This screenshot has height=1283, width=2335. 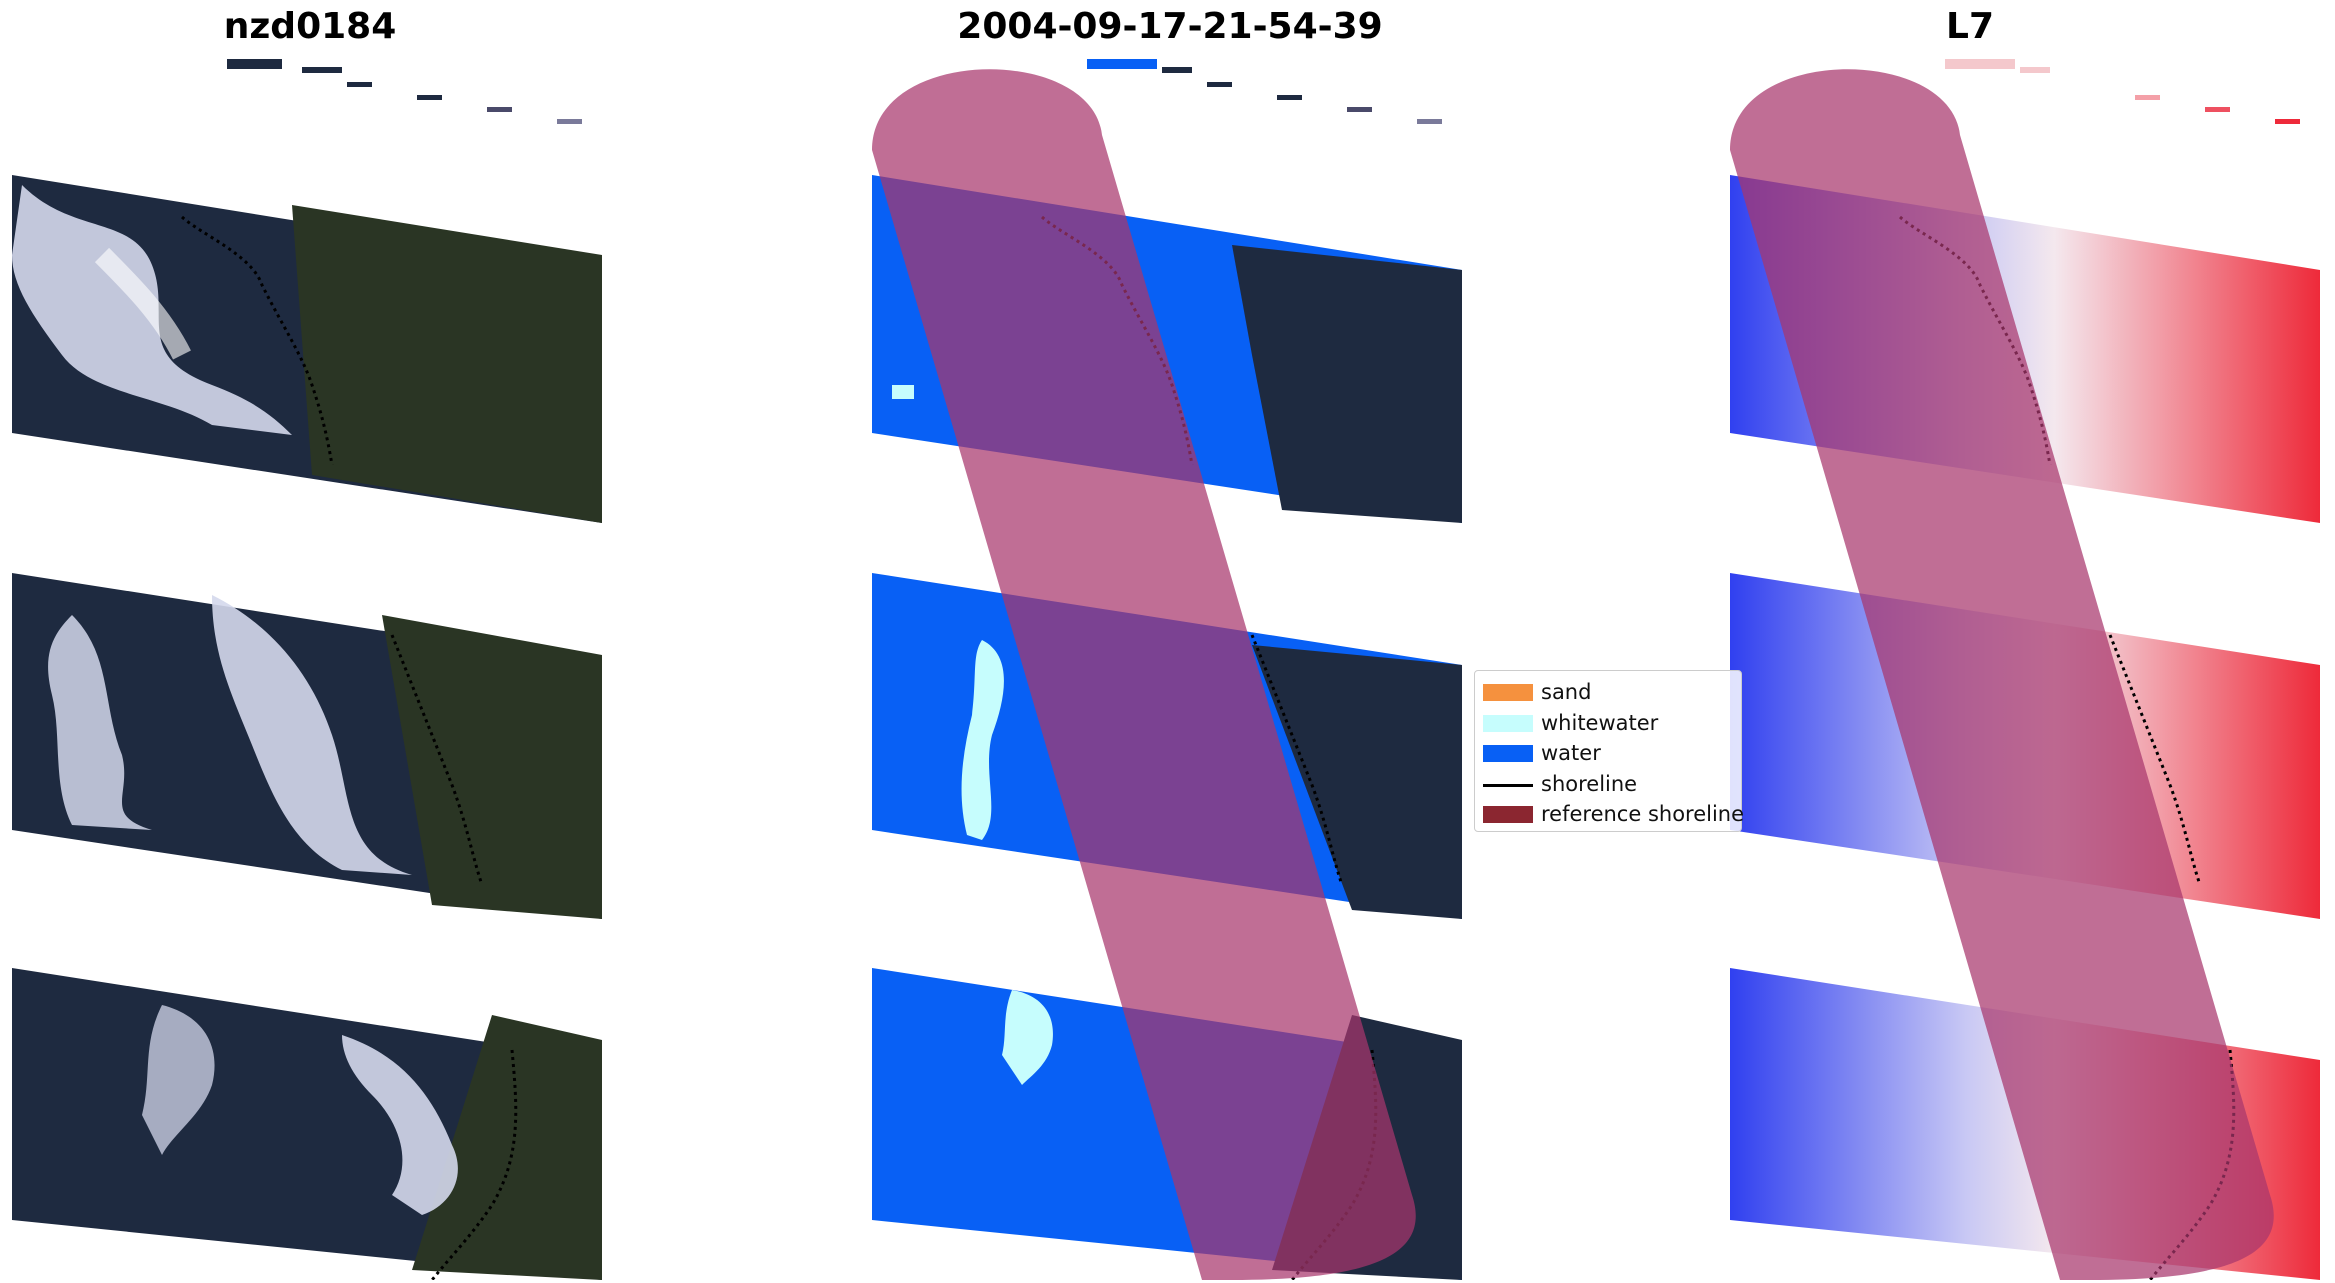 I want to click on panel-title-classified: 2004-09-17-21-54-39, so click(x=1170, y=26).